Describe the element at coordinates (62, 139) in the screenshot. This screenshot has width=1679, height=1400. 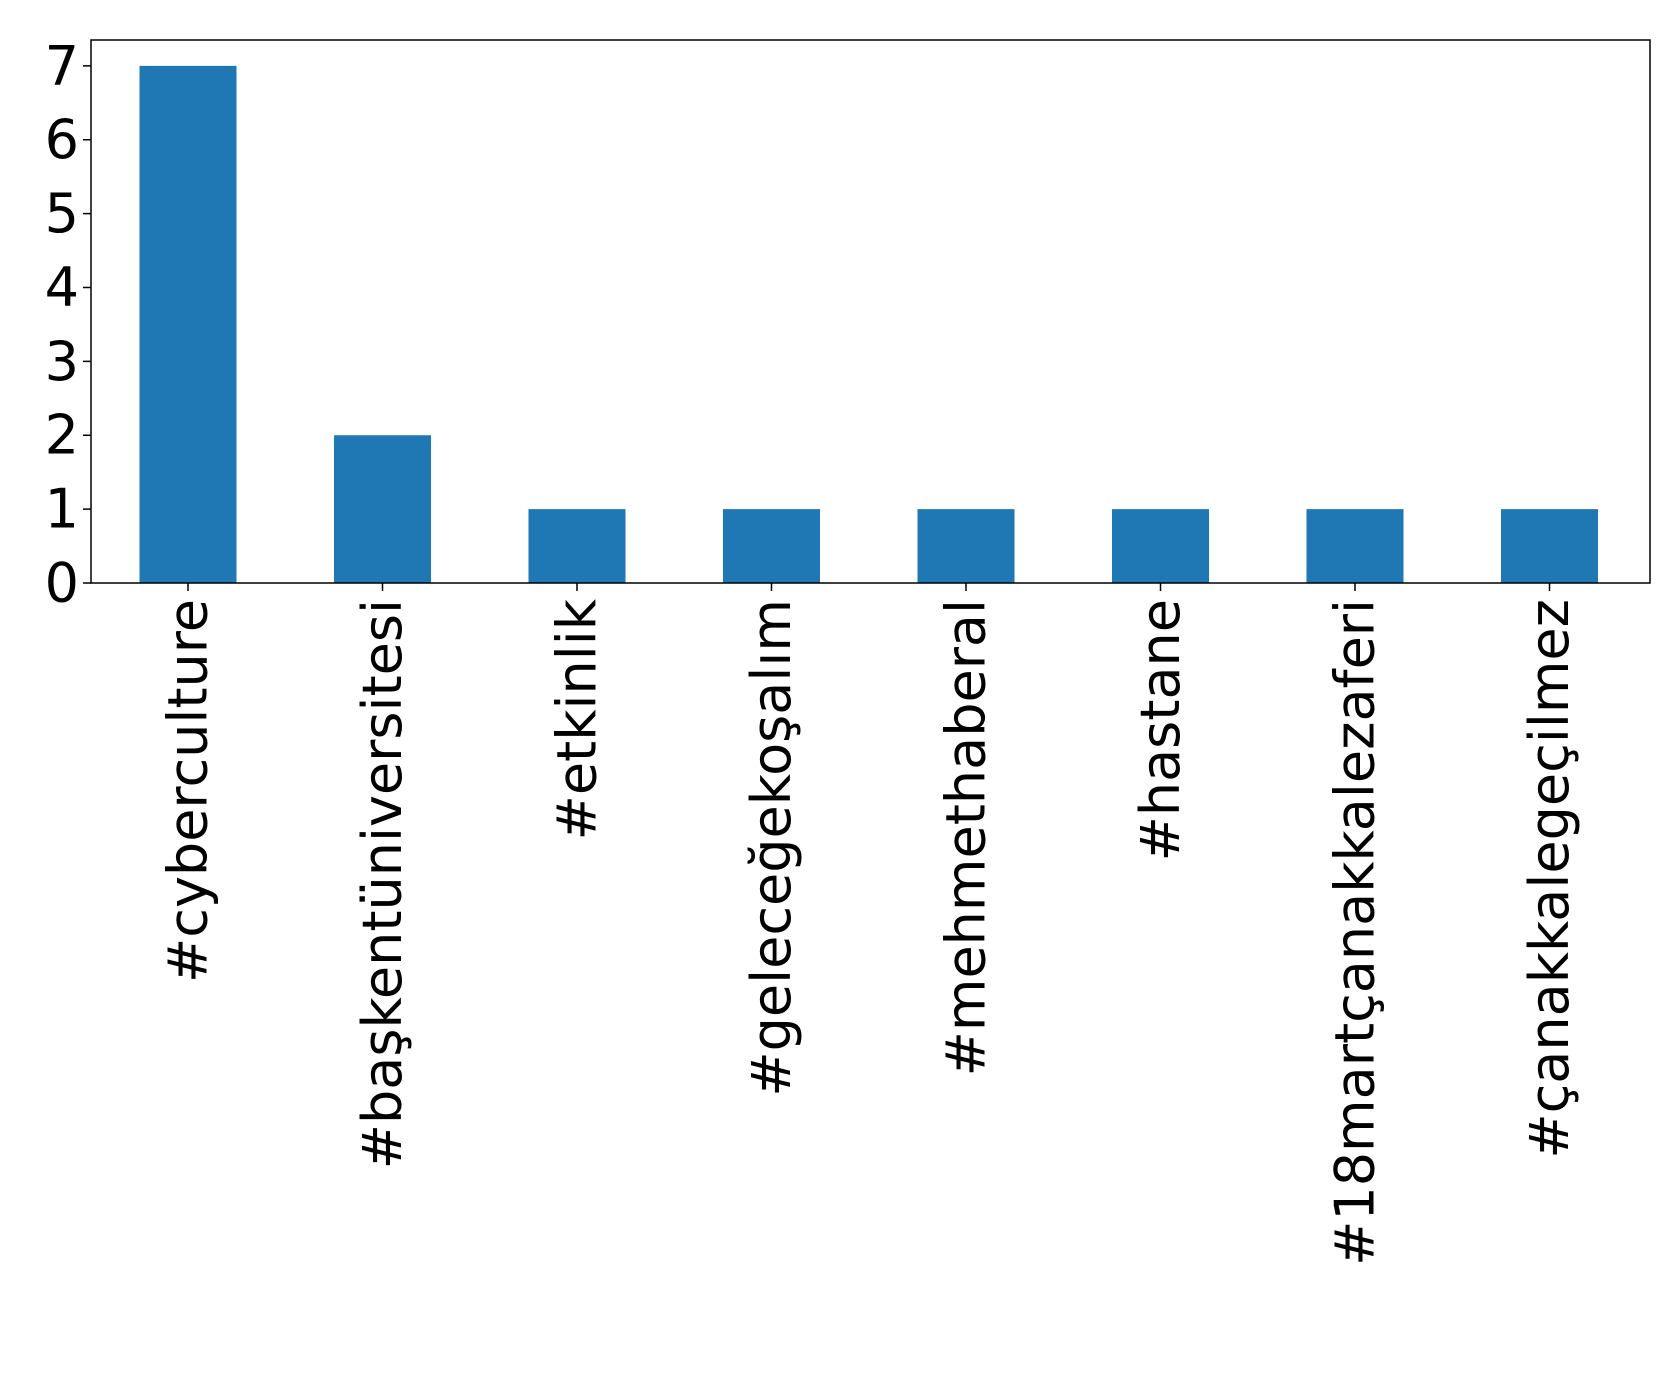
I see `y-tick-label: 6` at that location.